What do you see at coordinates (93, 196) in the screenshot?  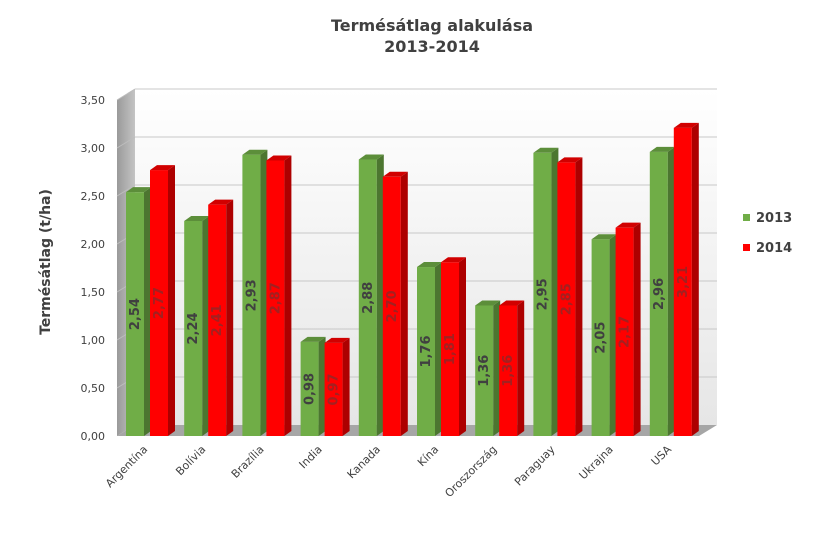 I see `y-tick-label: 2,50` at bounding box center [93, 196].